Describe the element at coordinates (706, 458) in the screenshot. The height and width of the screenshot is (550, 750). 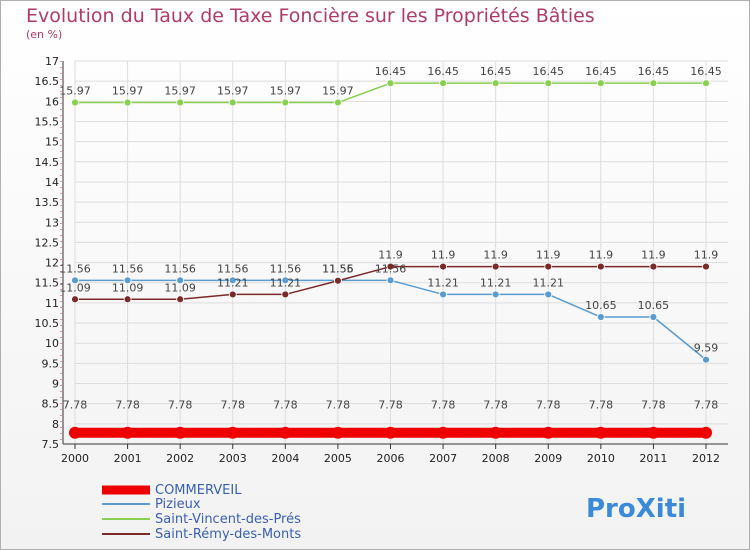
I see `x-tick-label: 2012` at that location.